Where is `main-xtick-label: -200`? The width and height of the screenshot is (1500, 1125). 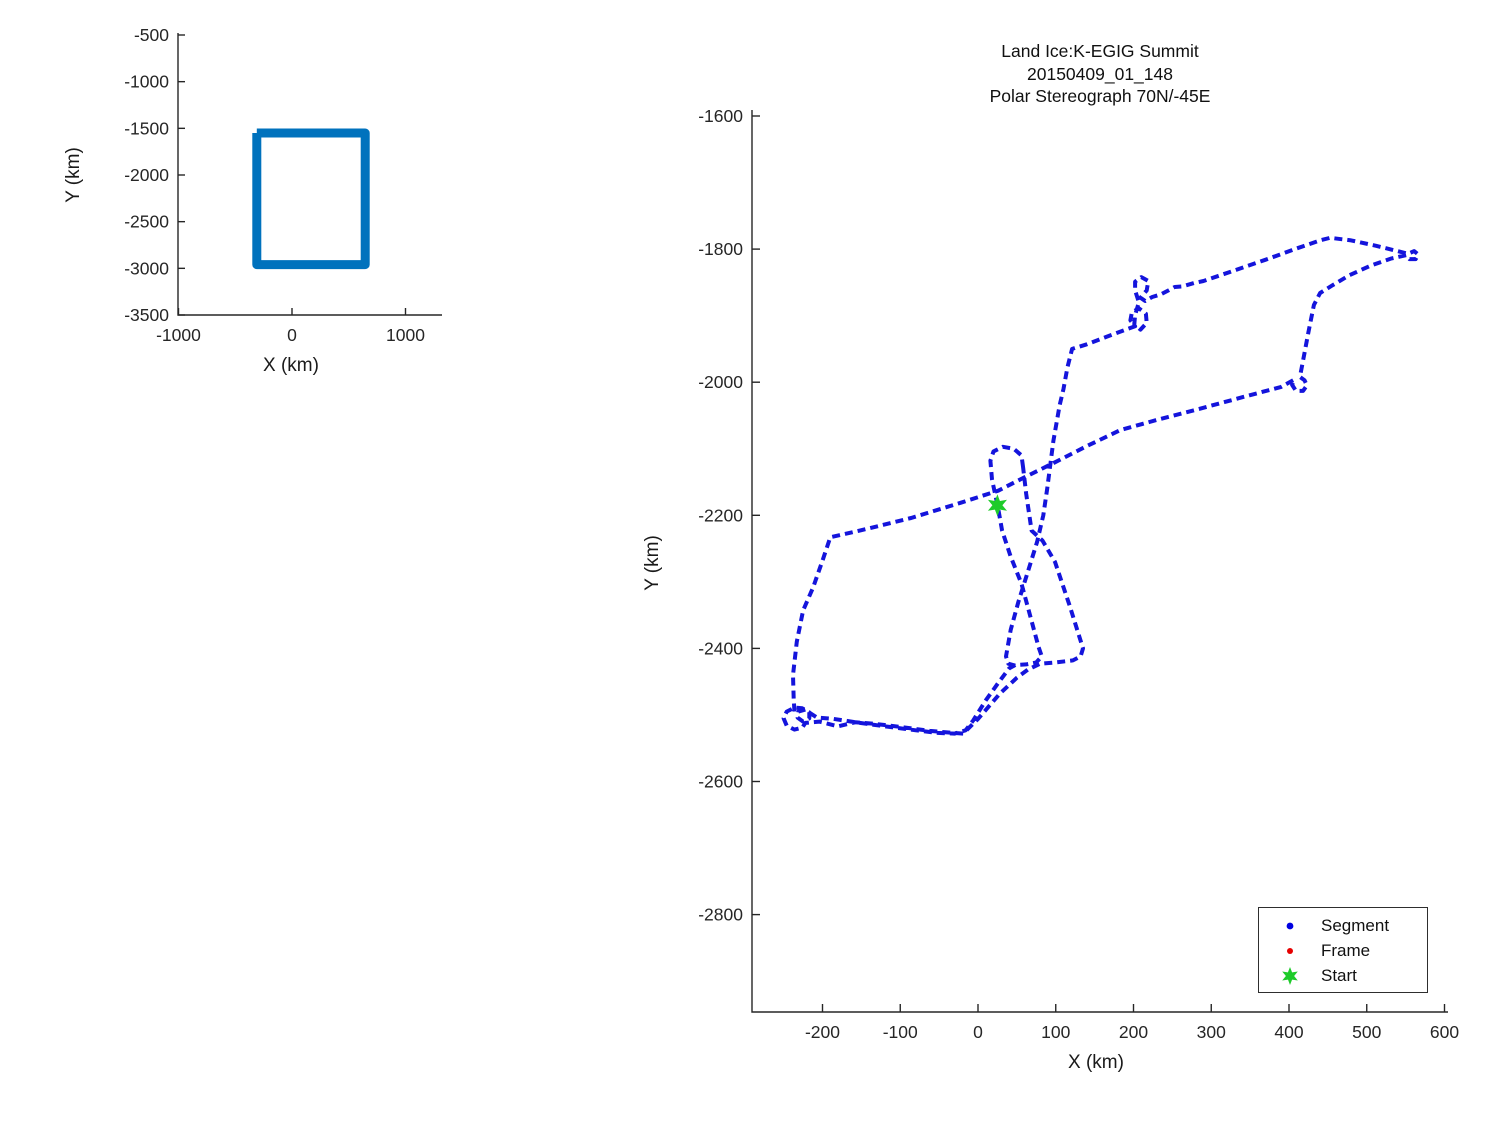
main-xtick-label: -200 is located at coordinates (822, 1032).